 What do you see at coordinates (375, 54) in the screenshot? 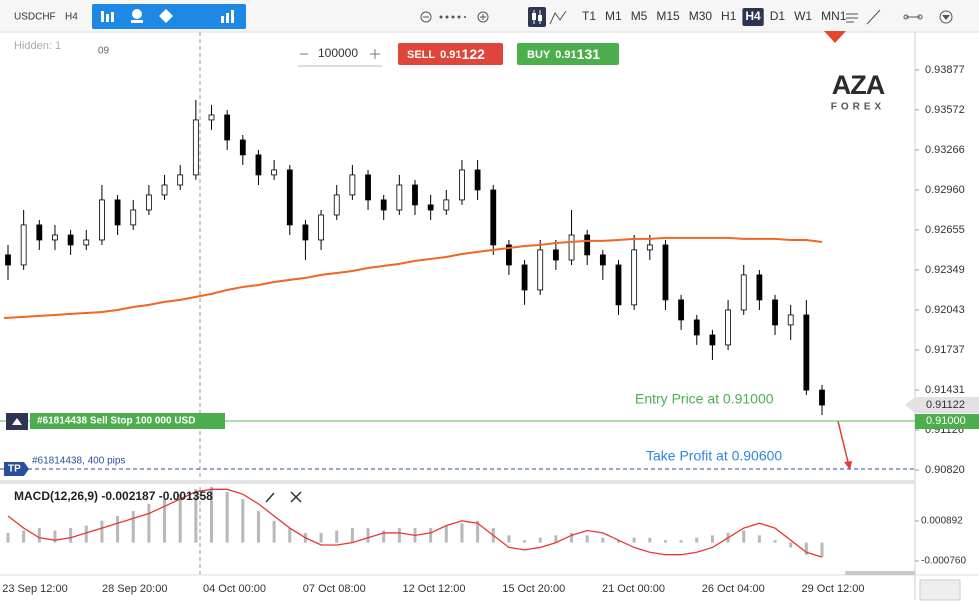
I see `volume-plus` at bounding box center [375, 54].